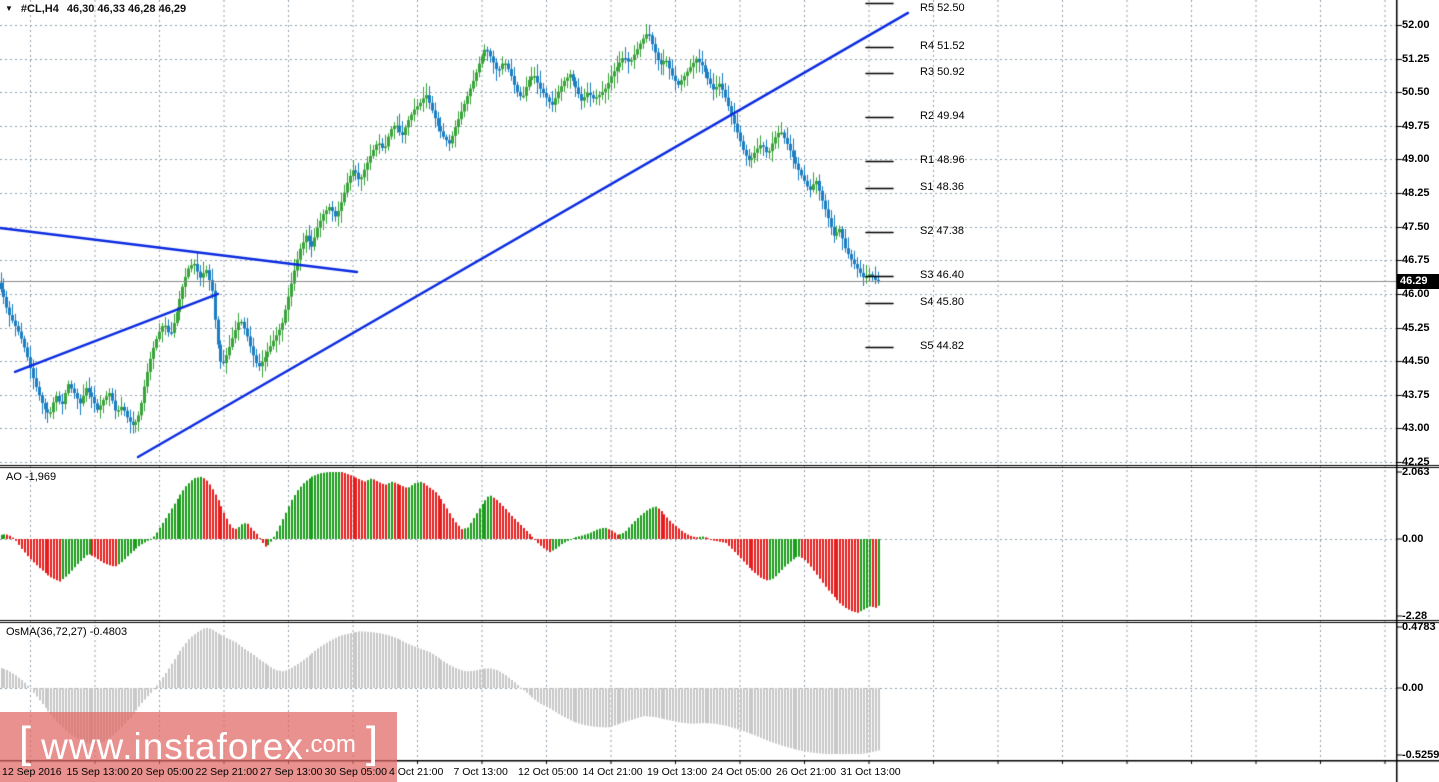  I want to click on indicator-scale-label: -2.28, so click(1415, 616).